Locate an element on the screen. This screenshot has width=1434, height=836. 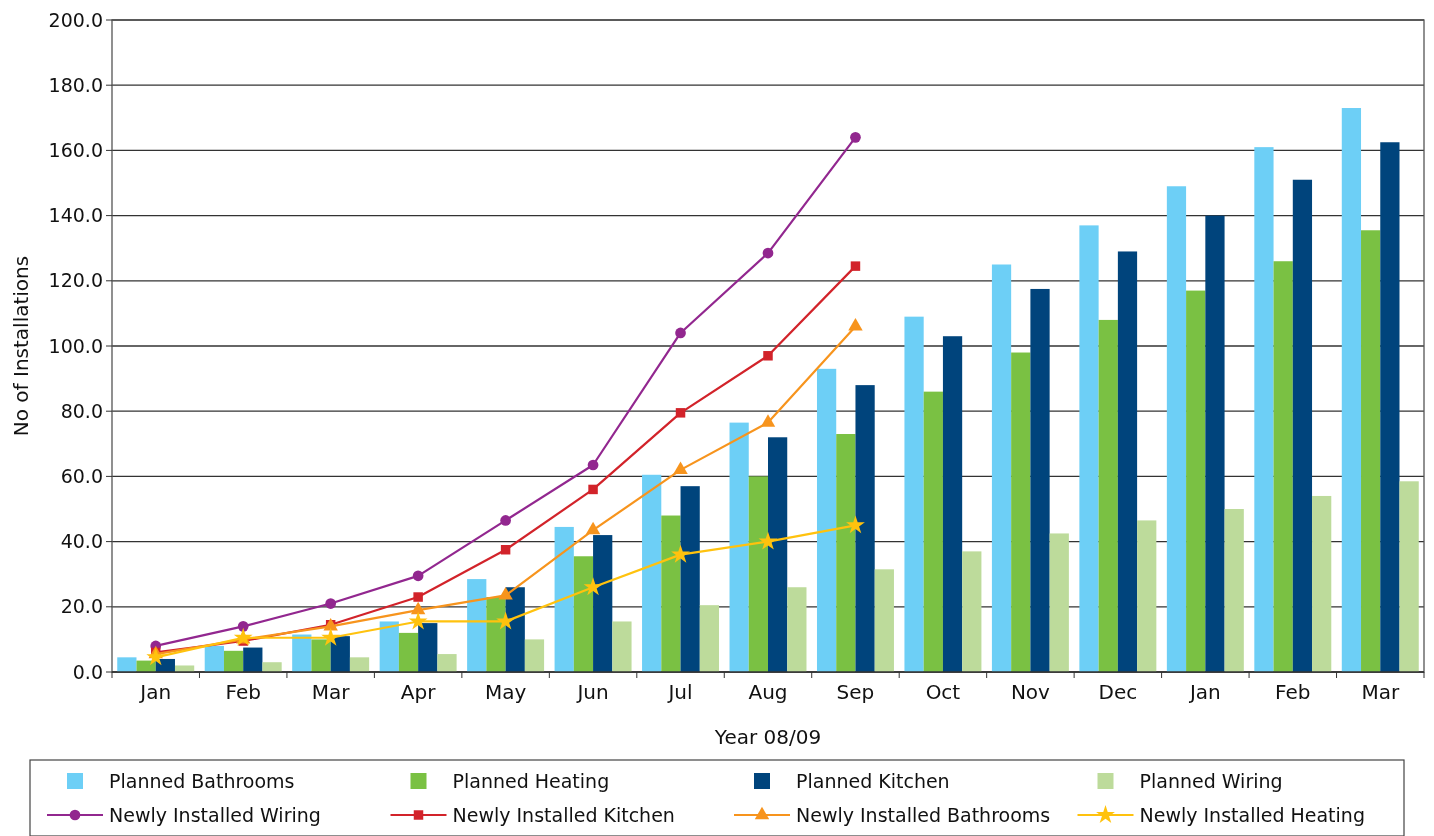
x-tick-label: Oct is located at coordinates (943, 692).